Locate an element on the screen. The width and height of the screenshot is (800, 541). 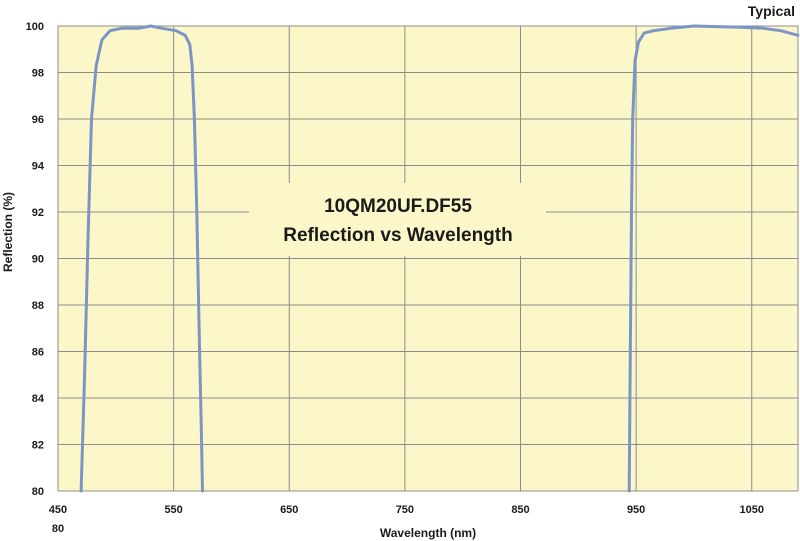
x-tick-labels: 450 550 650 750 850 950 1050 is located at coordinates (406, 510).